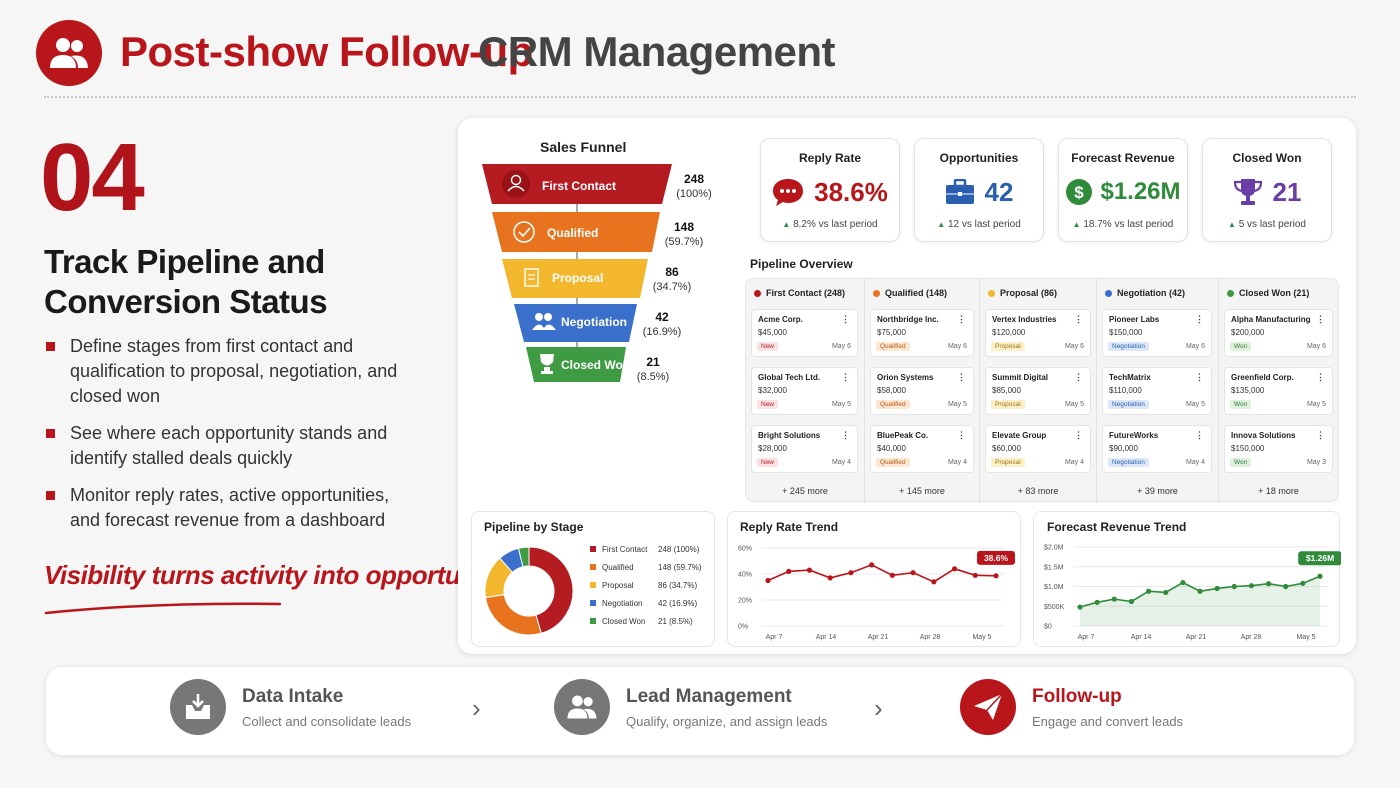 This screenshot has width=1400, height=788. What do you see at coordinates (1157, 491) in the screenshot?
I see `show-more-link: + 39 more` at bounding box center [1157, 491].